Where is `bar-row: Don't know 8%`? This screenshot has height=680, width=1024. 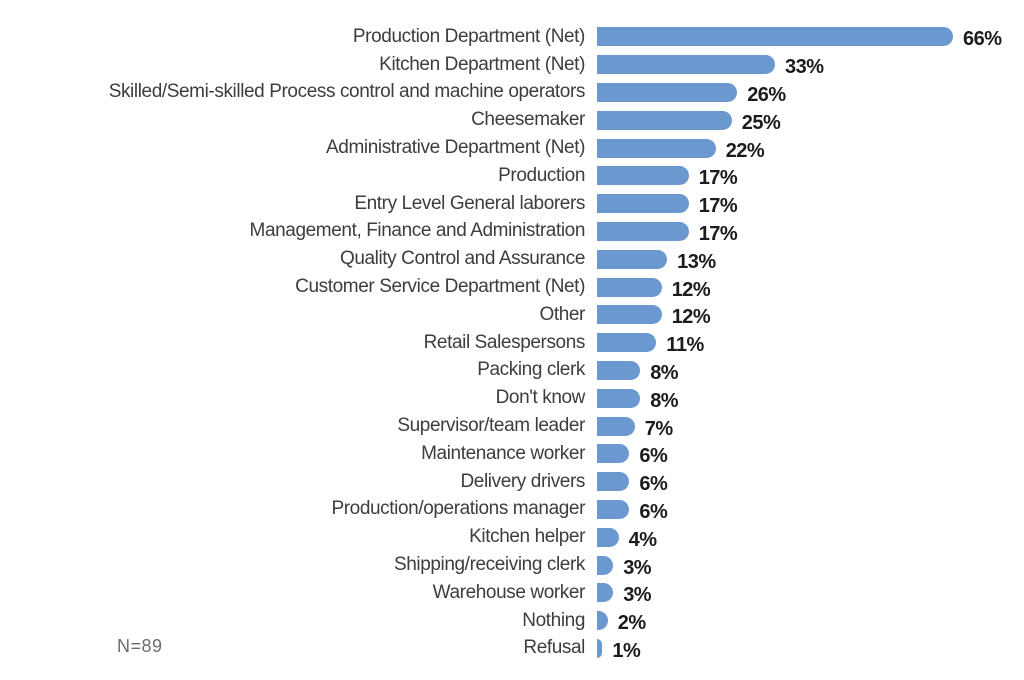 bar-row: Don't know 8% is located at coordinates (512, 398).